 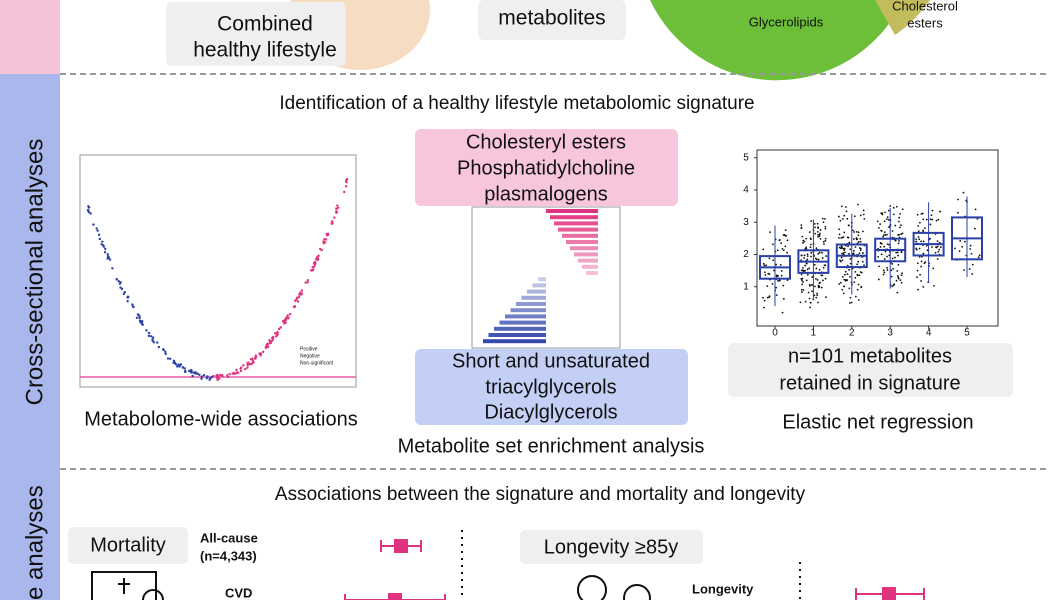 What do you see at coordinates (309, 349) in the screenshot?
I see `legend-text: Positive` at bounding box center [309, 349].